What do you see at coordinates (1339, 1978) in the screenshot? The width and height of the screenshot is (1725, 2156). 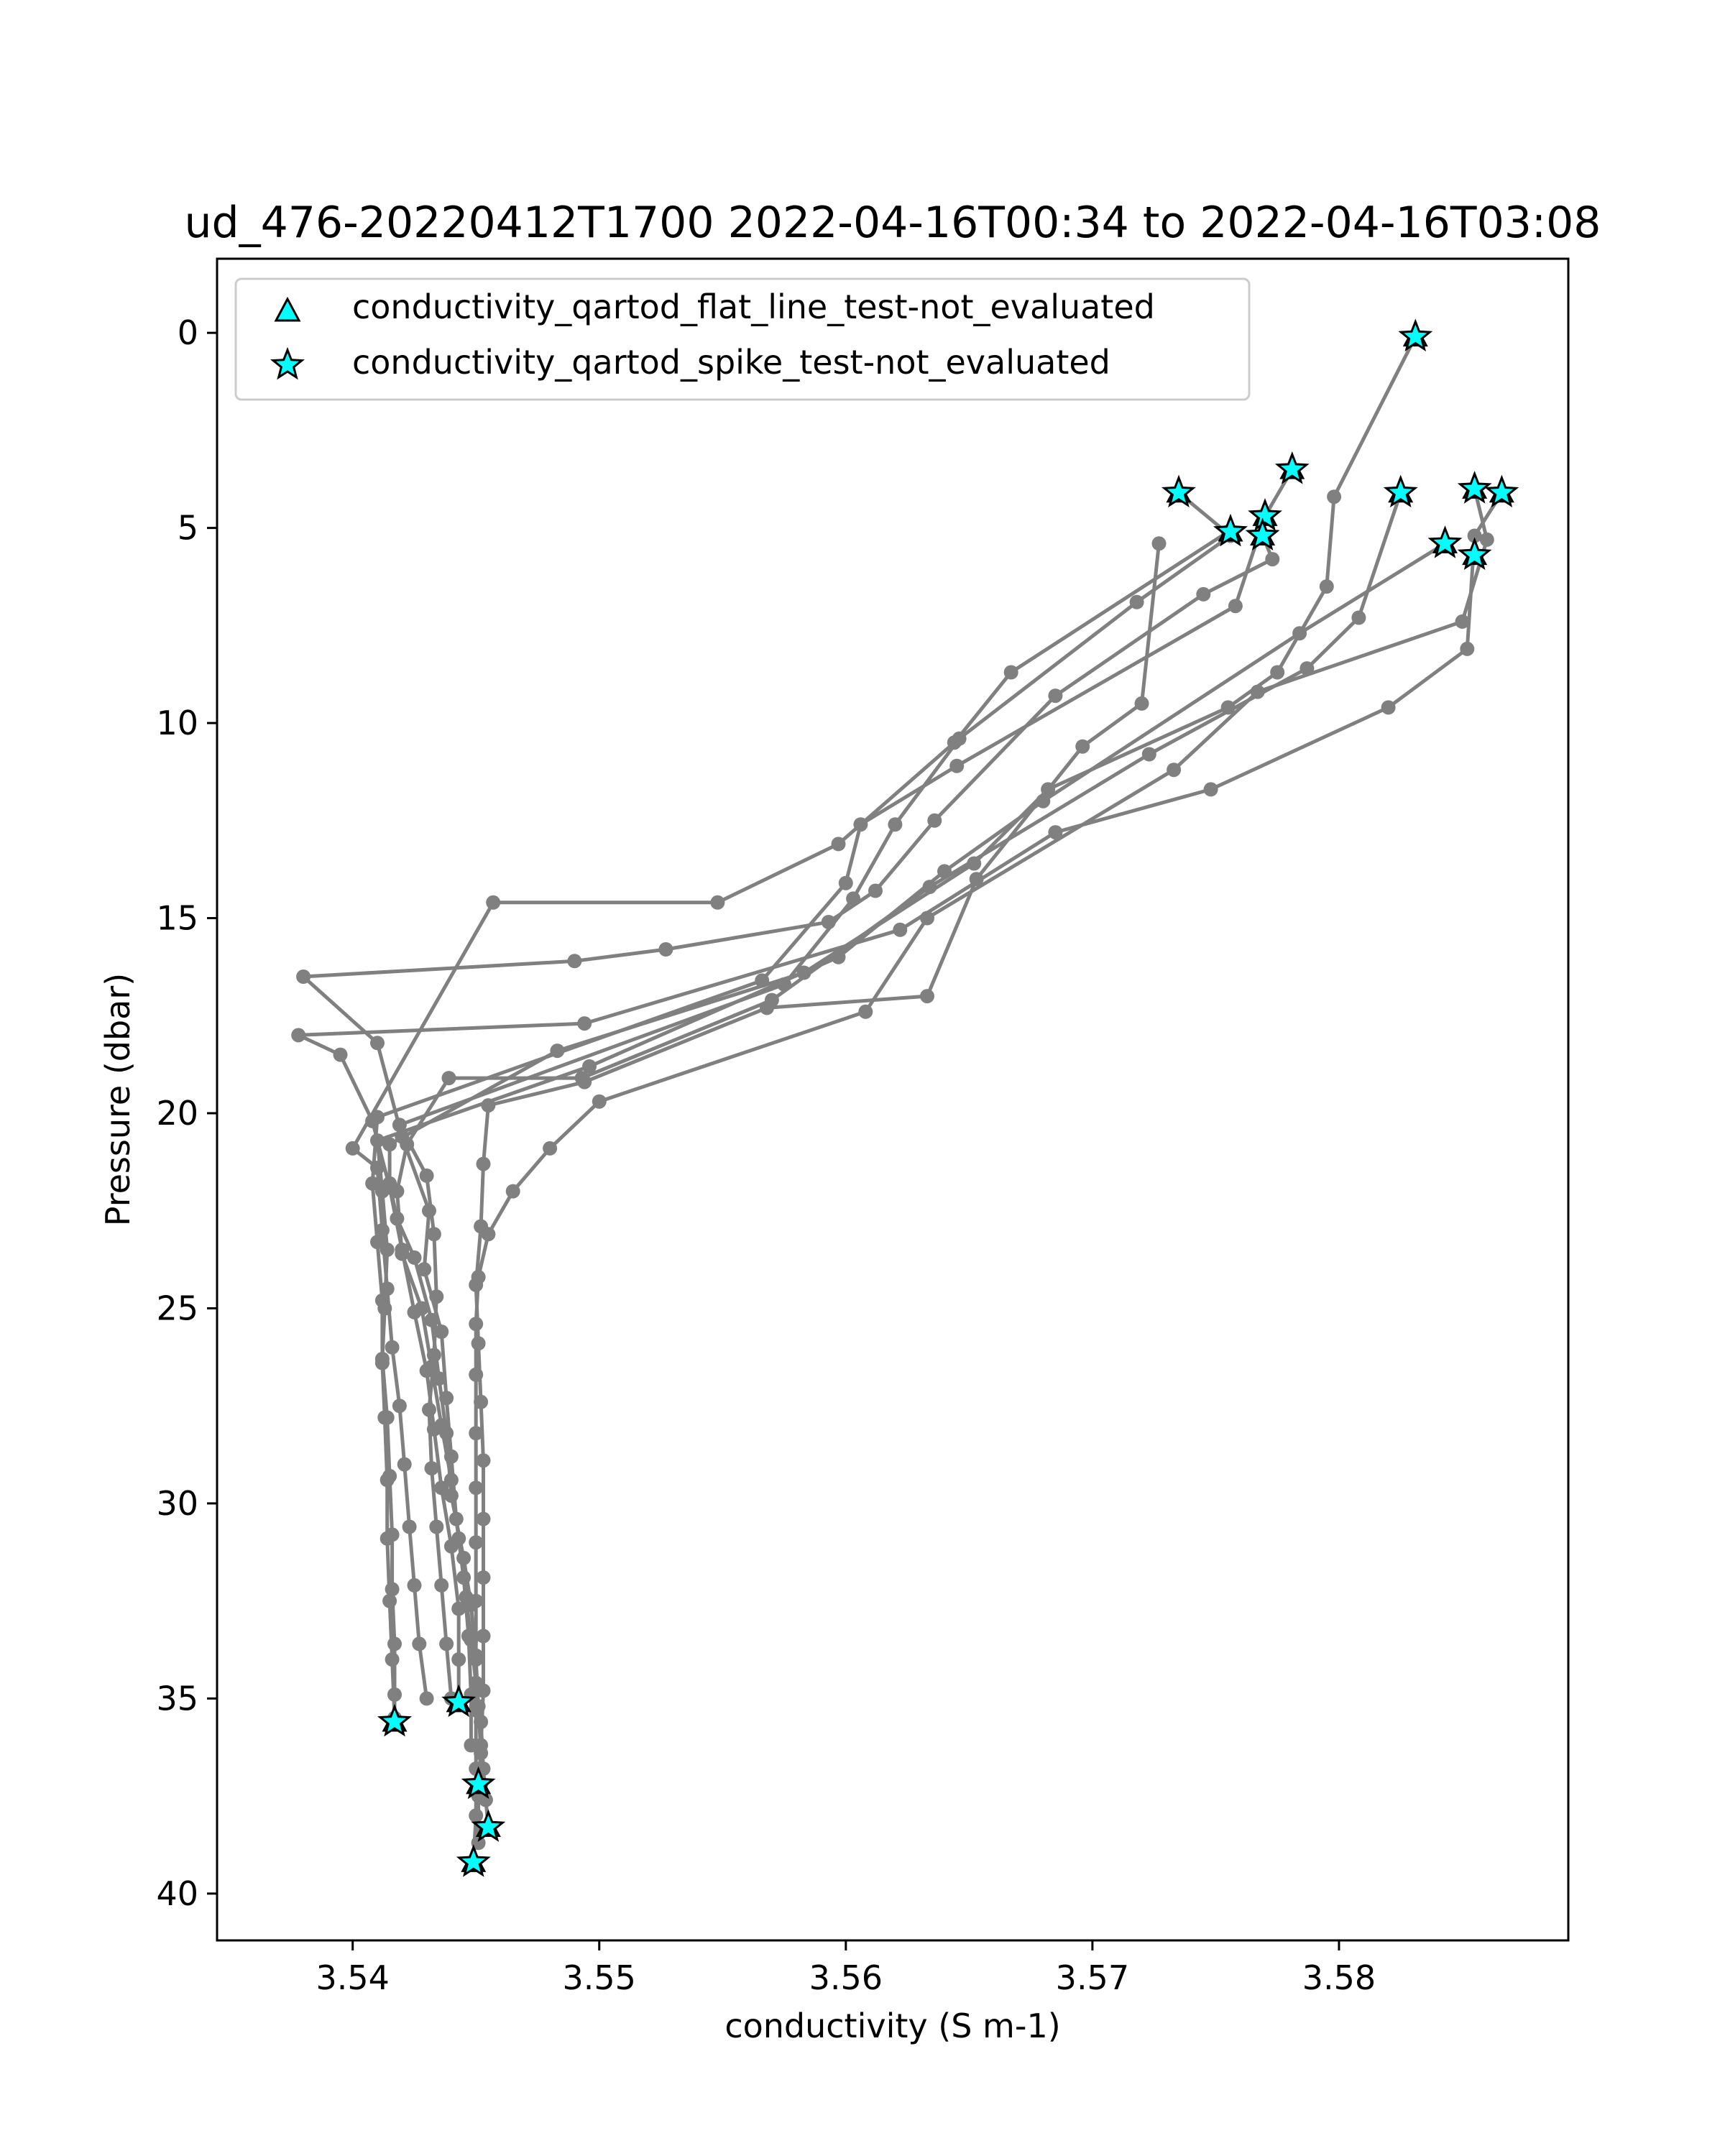 I see `x-tick-label: 3.58` at bounding box center [1339, 1978].